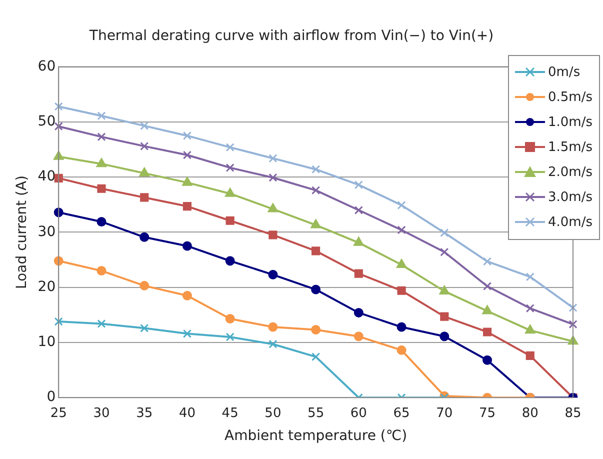  What do you see at coordinates (230, 413) in the screenshot?
I see `x-tick-label: 45` at bounding box center [230, 413].